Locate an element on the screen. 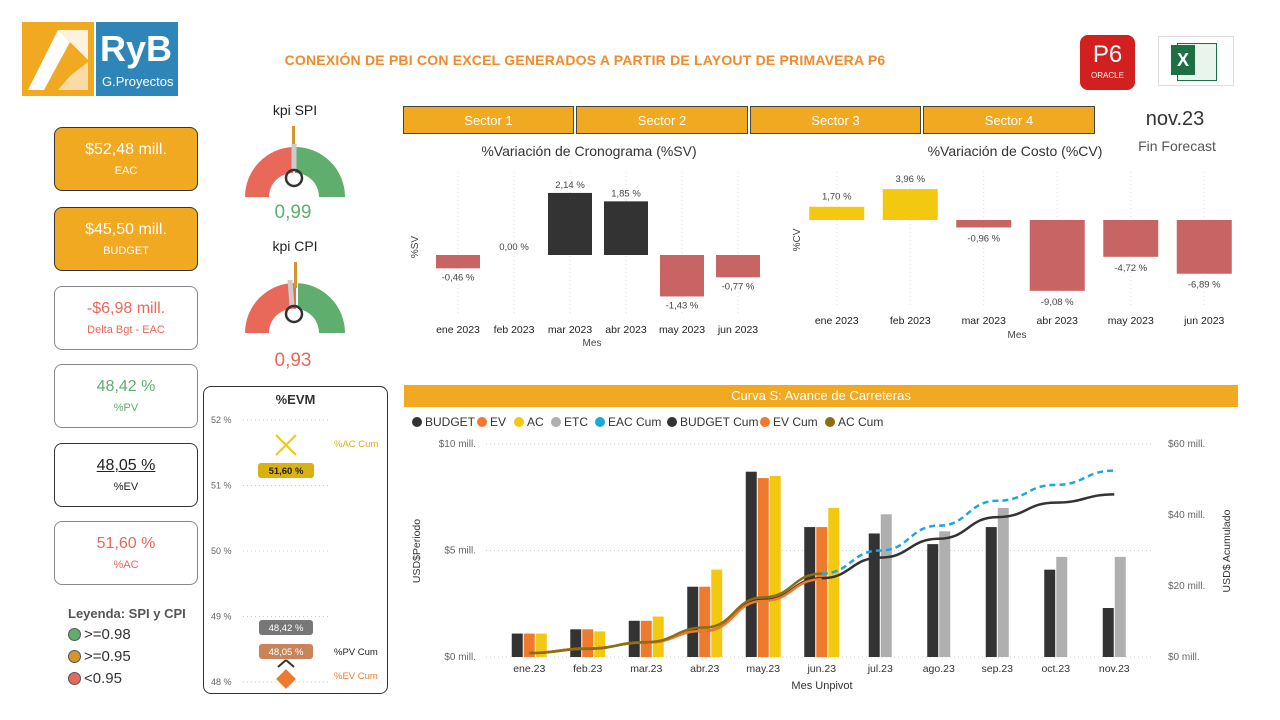  legend-series-label: EV Cum is located at coordinates (795, 422).